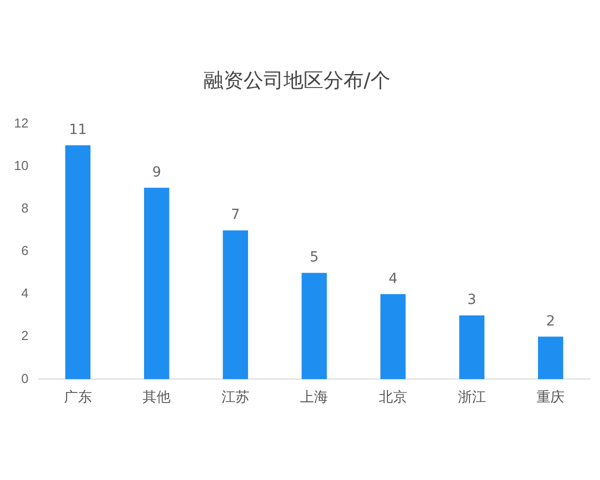 Image resolution: width=600 pixels, height=480 pixels. Describe the element at coordinates (235, 396) in the screenshot. I see `x-tick-label: 江苏` at that location.